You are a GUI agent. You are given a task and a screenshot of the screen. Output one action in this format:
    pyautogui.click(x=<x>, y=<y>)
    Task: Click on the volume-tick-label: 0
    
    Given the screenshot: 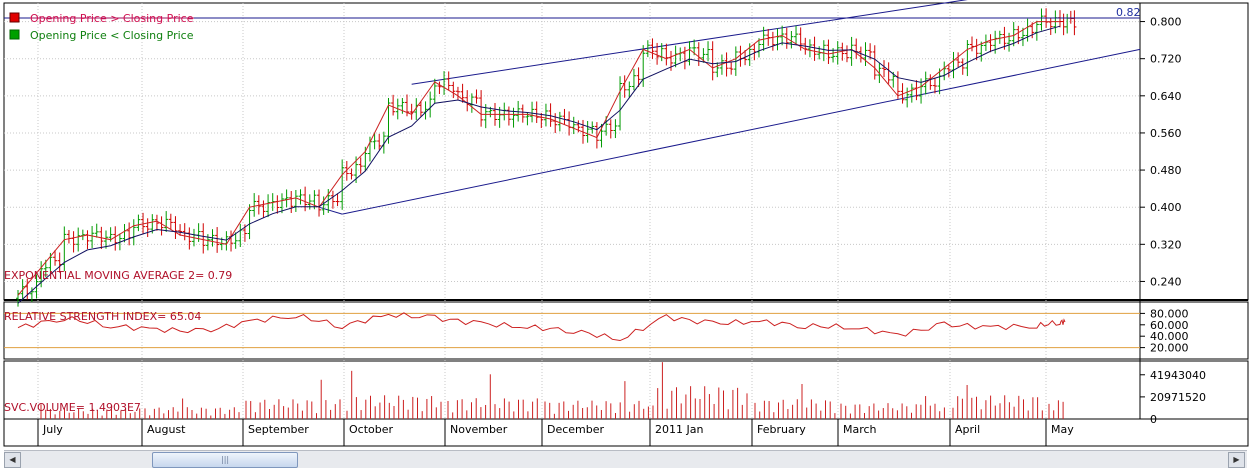 What is the action you would take?
    pyautogui.click(x=1153, y=419)
    